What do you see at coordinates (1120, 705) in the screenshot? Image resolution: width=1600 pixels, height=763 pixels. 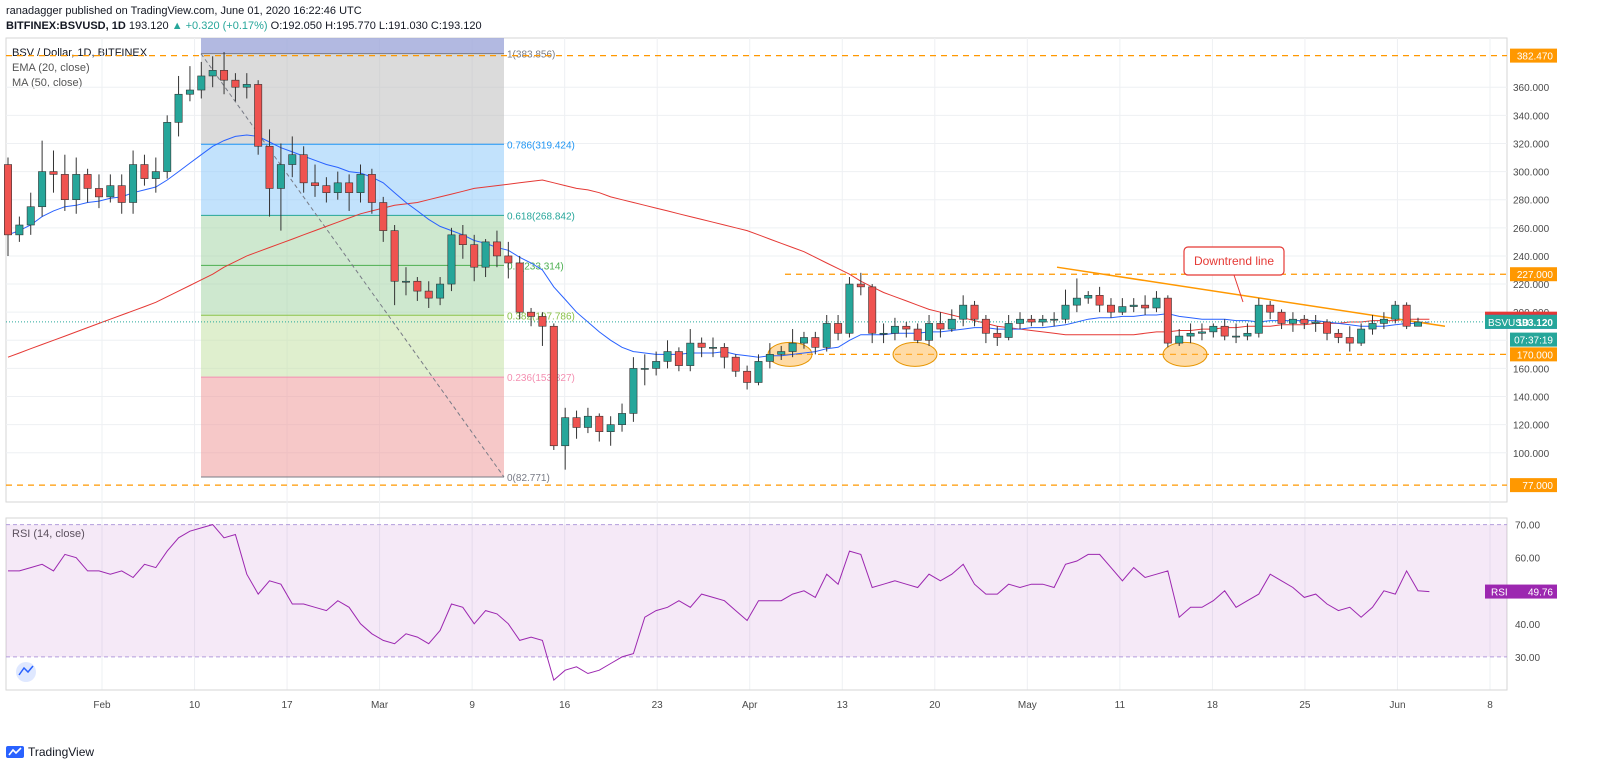 I see `x-tick-label: 11` at bounding box center [1120, 705].